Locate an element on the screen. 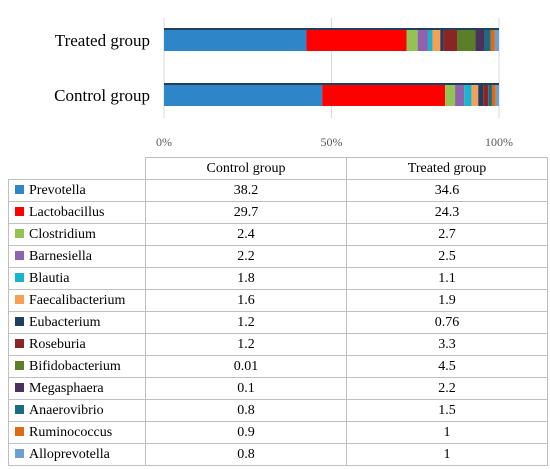 The width and height of the screenshot is (550, 469). treated-value-cell: 1.9 is located at coordinates (447, 300).